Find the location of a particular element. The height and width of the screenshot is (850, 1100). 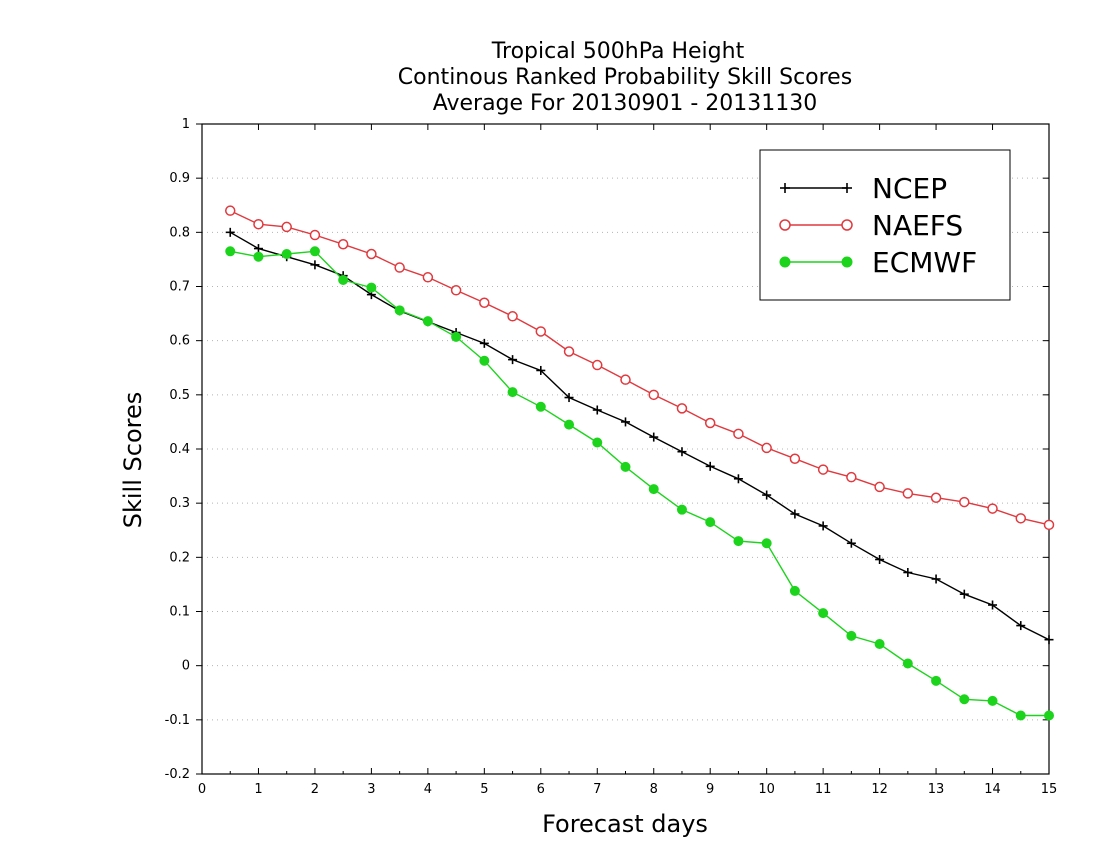

legend-label: NAEFS is located at coordinates (917, 225).